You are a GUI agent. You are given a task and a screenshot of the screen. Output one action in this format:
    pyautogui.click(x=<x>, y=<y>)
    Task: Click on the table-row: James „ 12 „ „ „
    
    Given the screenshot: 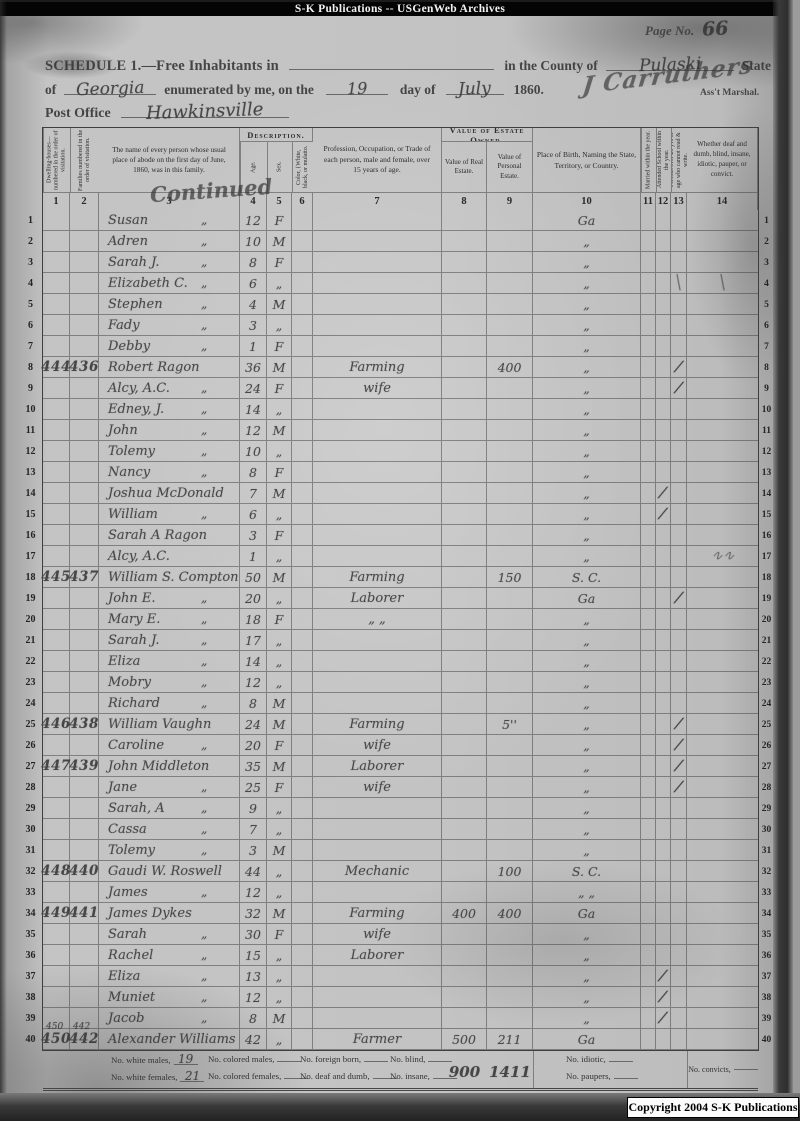 What is the action you would take?
    pyautogui.click(x=400, y=892)
    